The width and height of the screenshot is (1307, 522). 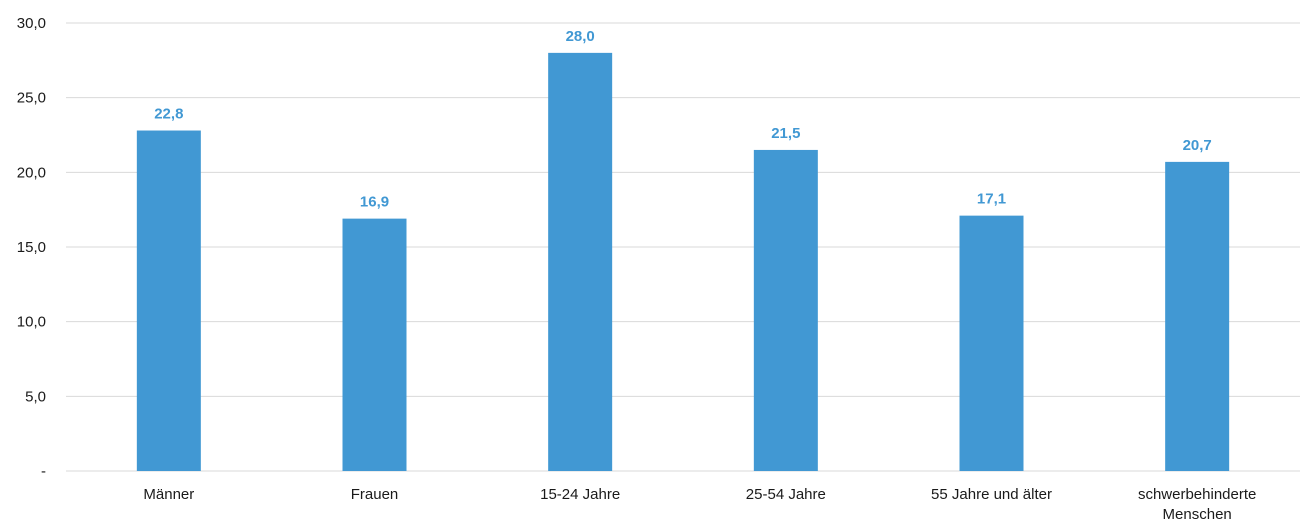 I want to click on data-label: 17,1, so click(x=991, y=199).